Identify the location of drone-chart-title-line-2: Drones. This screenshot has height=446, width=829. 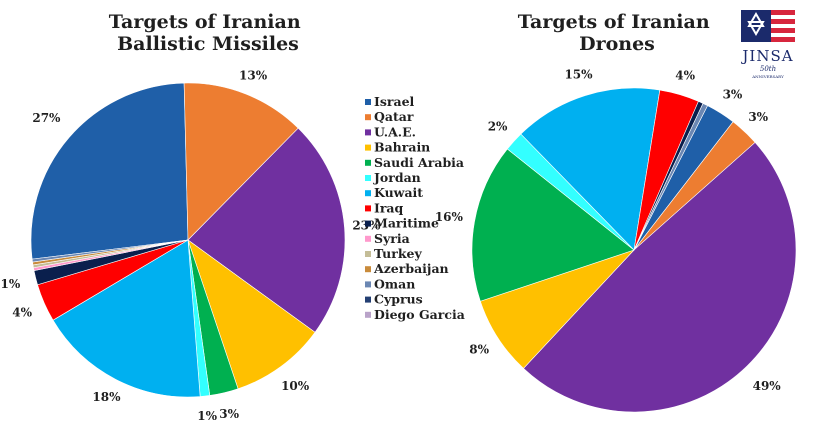
(617, 44).